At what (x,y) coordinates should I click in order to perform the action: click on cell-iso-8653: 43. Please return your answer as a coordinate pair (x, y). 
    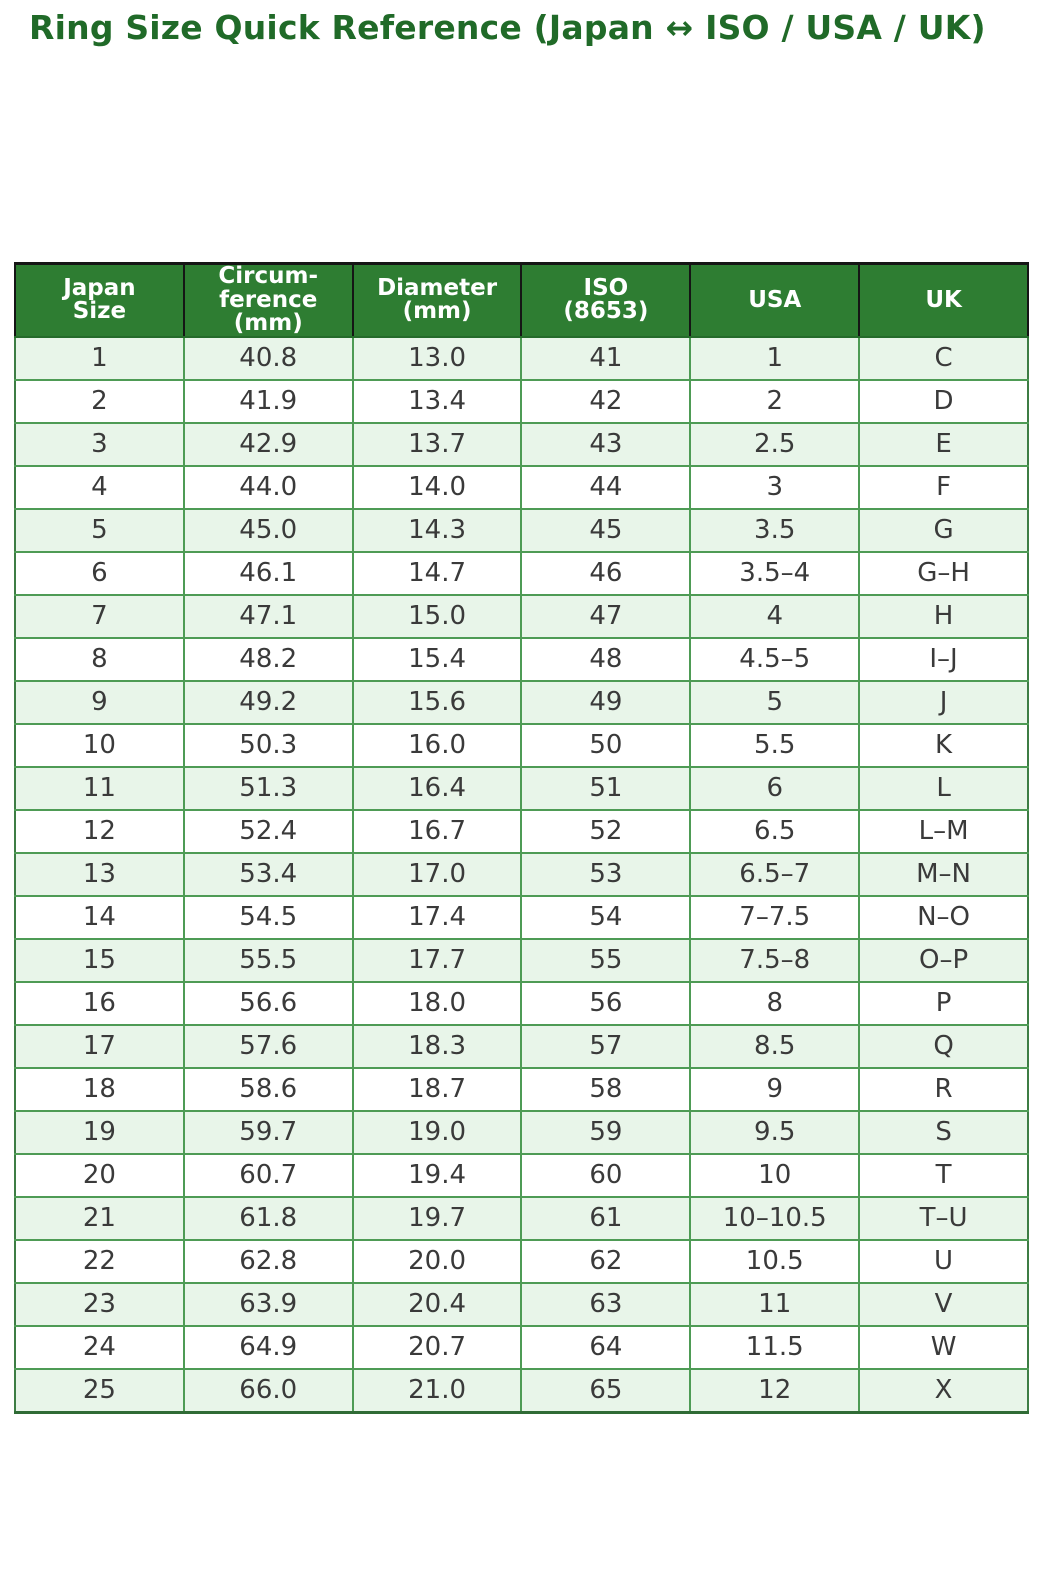
    Looking at the image, I should click on (606, 444).